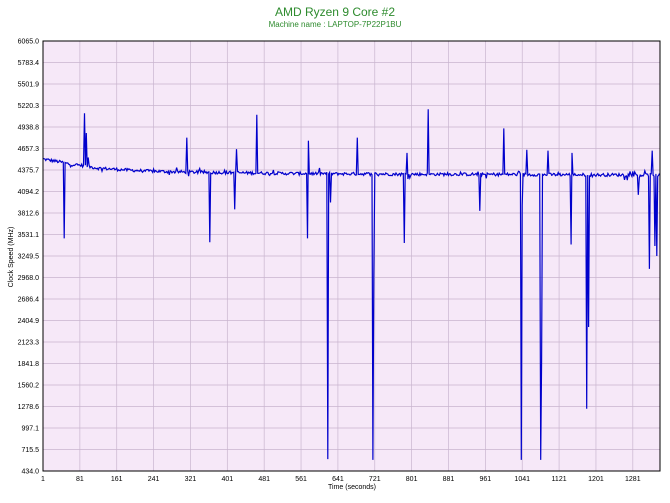 The width and height of the screenshot is (670, 503). What do you see at coordinates (29, 300) in the screenshot?
I see `y-tick-label: 2686.4` at bounding box center [29, 300].